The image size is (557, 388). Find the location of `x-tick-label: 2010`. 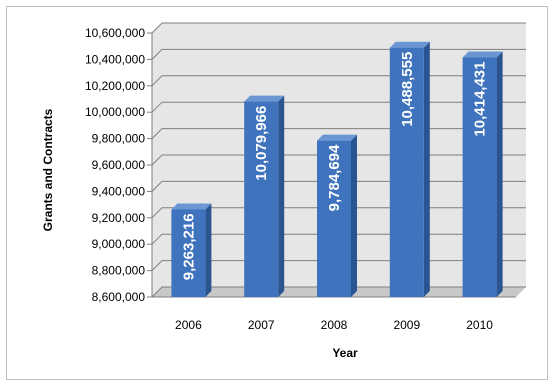

x-tick-label: 2010 is located at coordinates (479, 325).